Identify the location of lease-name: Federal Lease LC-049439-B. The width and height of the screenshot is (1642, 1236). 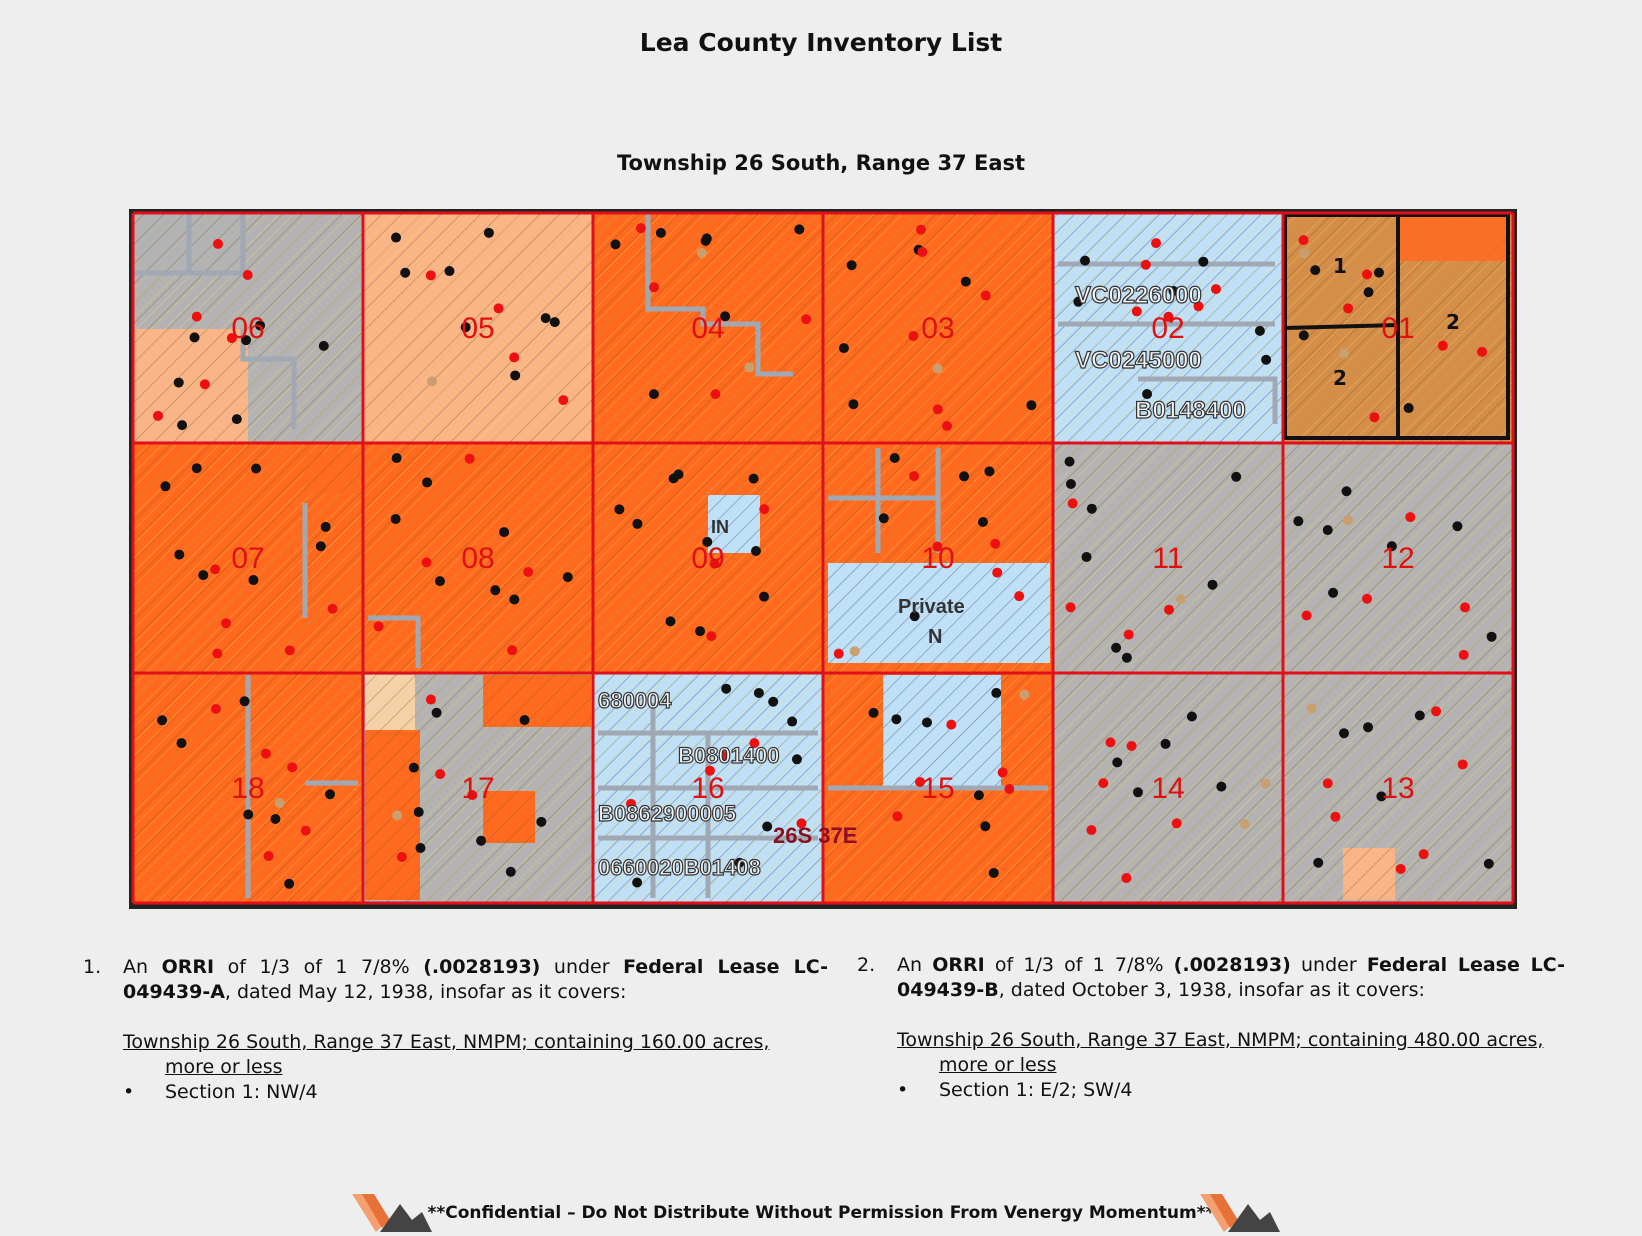
(1231, 977).